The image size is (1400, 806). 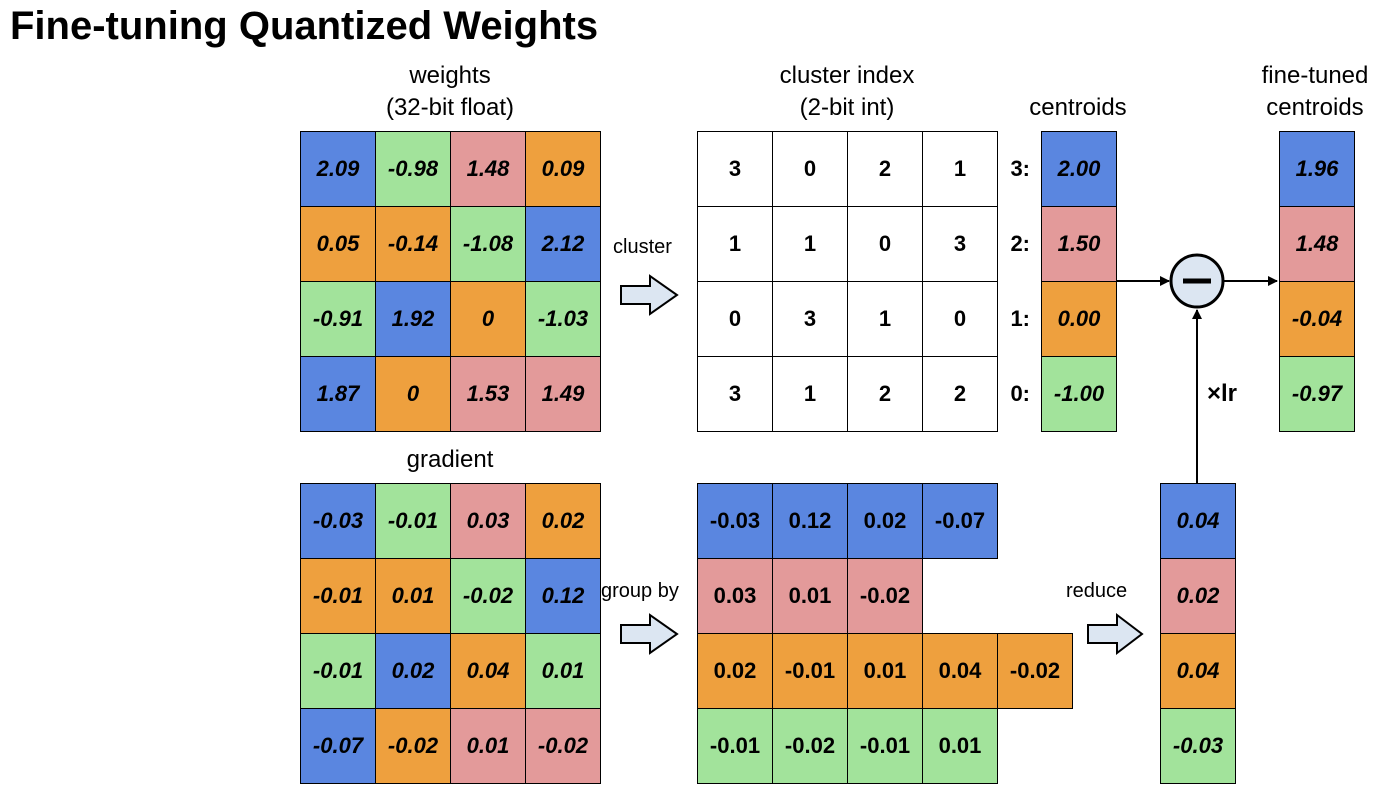 What do you see at coordinates (642, 247) in the screenshot?
I see `cluster-arrow-label: cluster` at bounding box center [642, 247].